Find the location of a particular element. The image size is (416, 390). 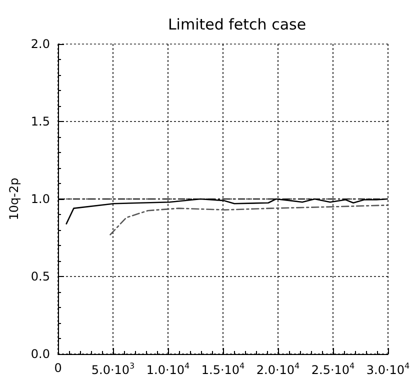

line-series is located at coordinates (249, 220).